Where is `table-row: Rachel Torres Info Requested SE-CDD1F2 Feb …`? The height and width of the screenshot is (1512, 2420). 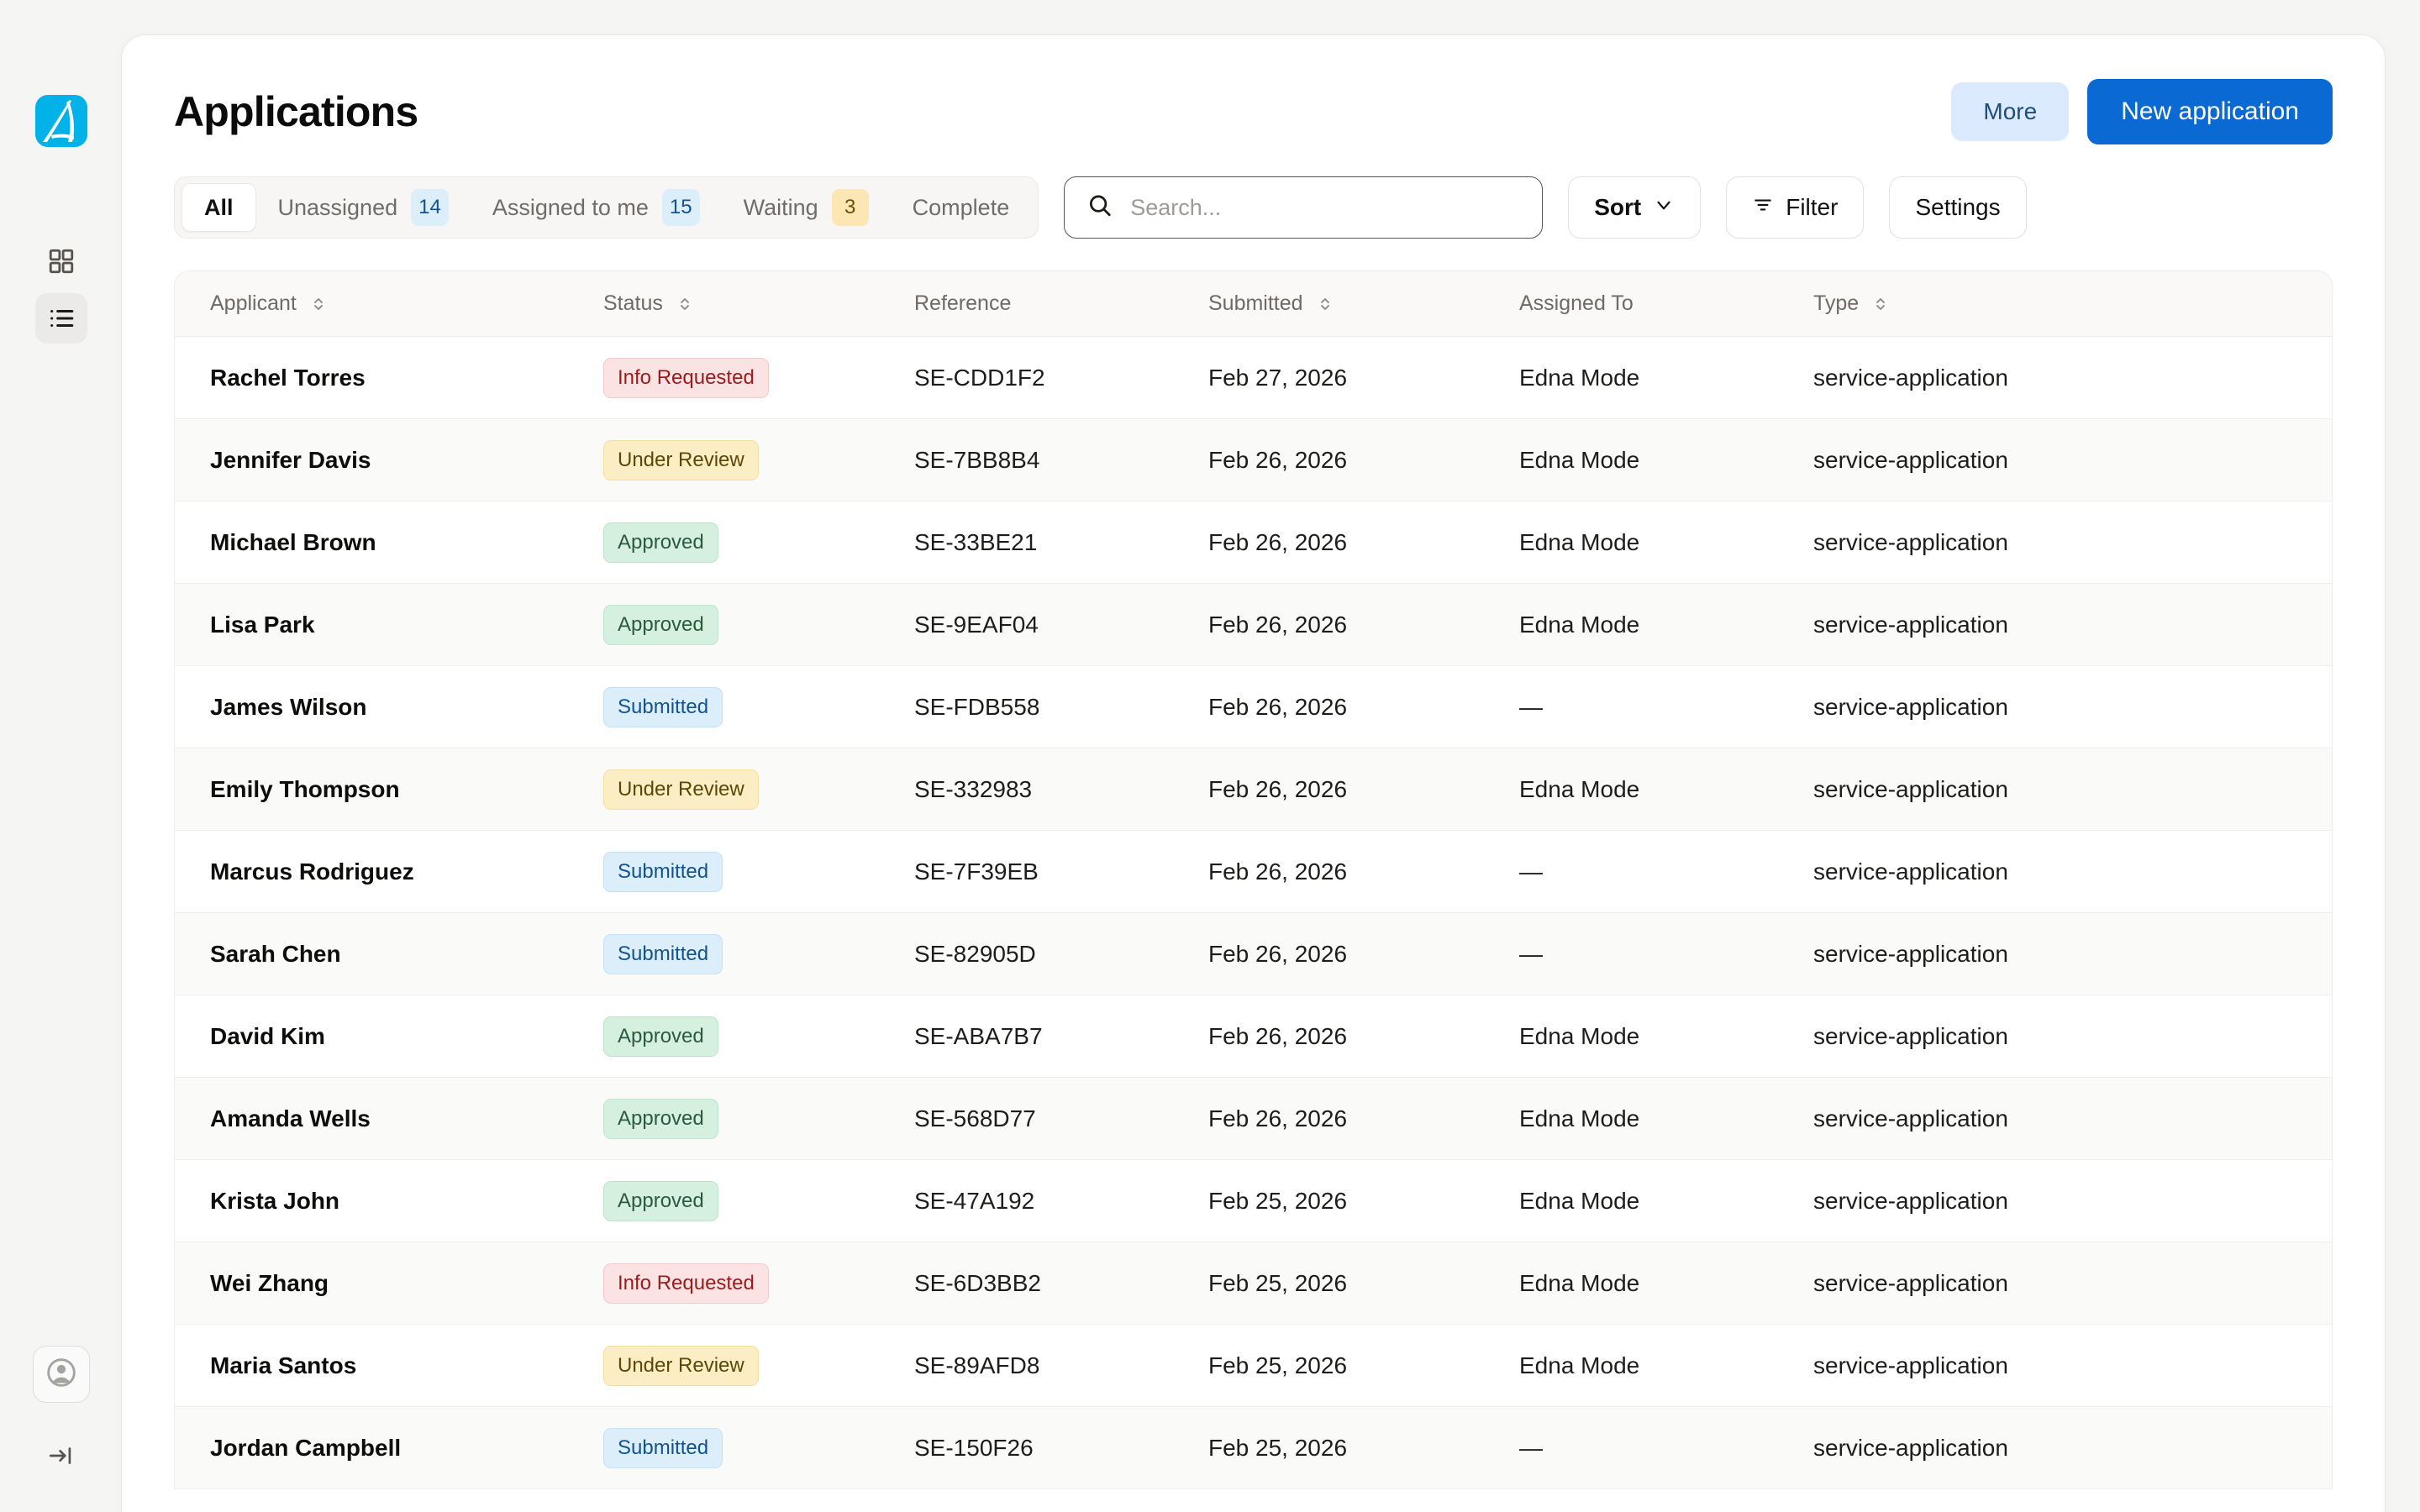 table-row: Rachel Torres Info Requested SE-CDD1F2 Feb … is located at coordinates (1254, 378).